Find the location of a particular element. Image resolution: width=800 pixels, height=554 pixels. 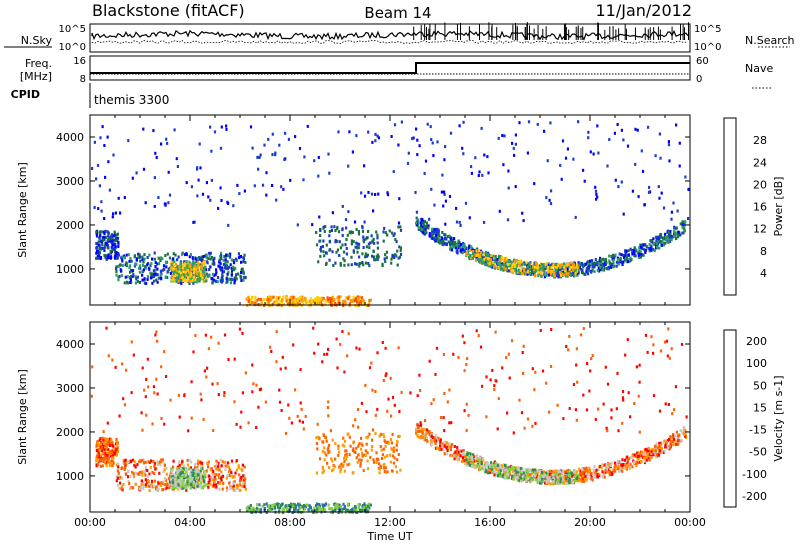

y-tick-label: 2000 is located at coordinates (70, 225).